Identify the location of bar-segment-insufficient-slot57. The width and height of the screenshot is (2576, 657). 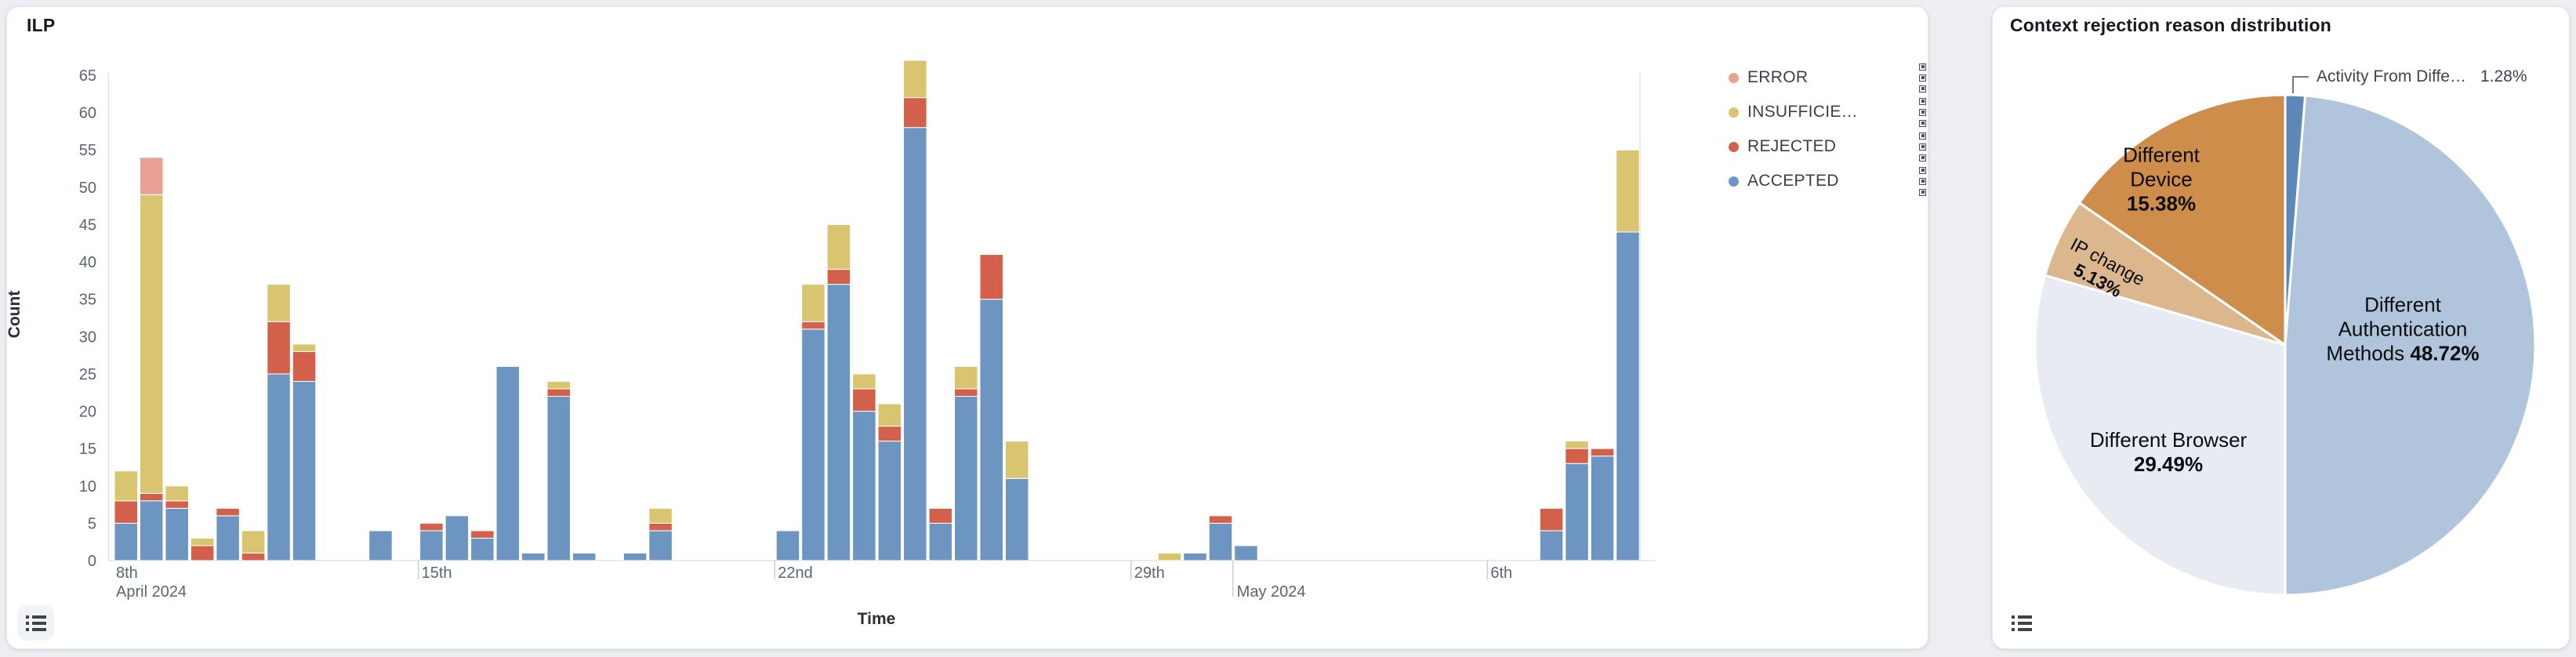
(1577, 445).